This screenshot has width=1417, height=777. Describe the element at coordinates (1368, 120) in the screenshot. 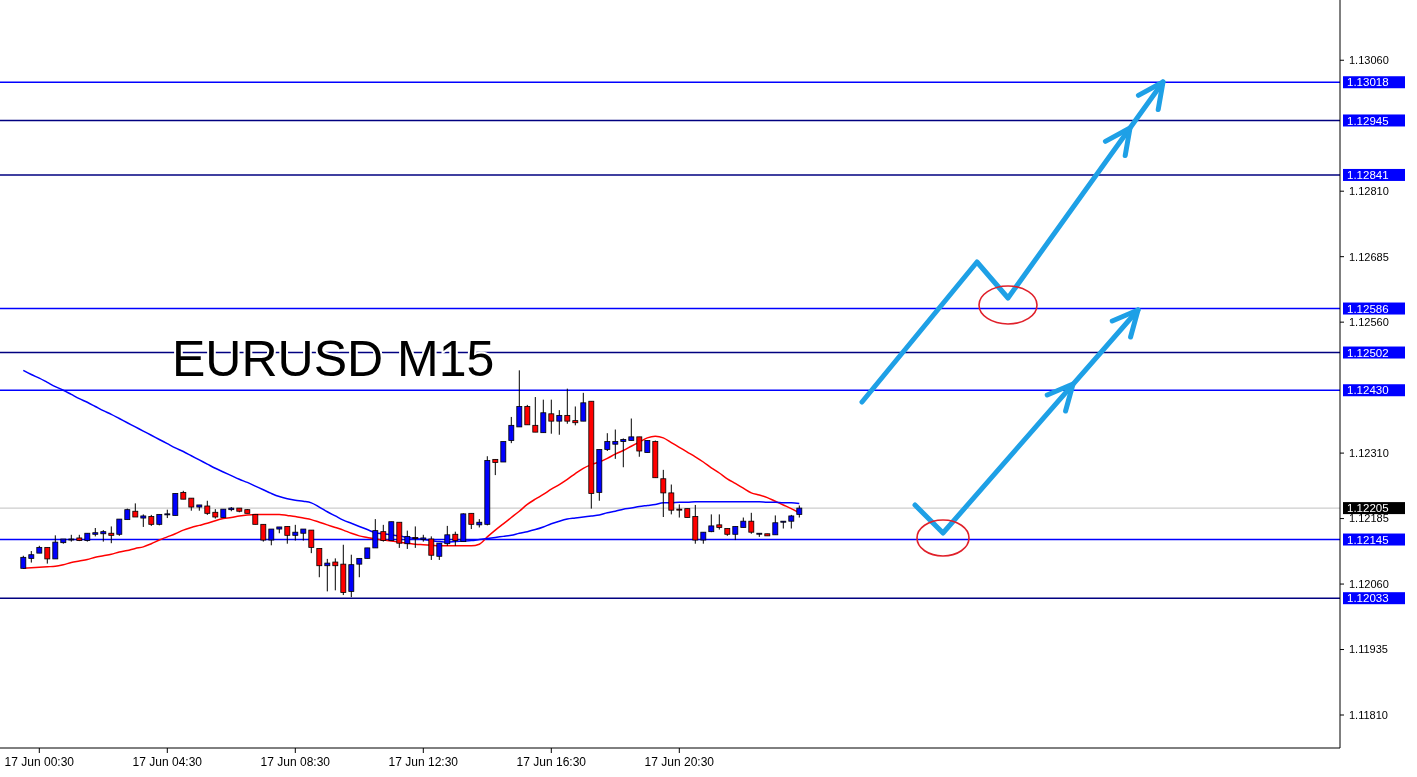

I see `ref-line-label: 1.12945` at that location.